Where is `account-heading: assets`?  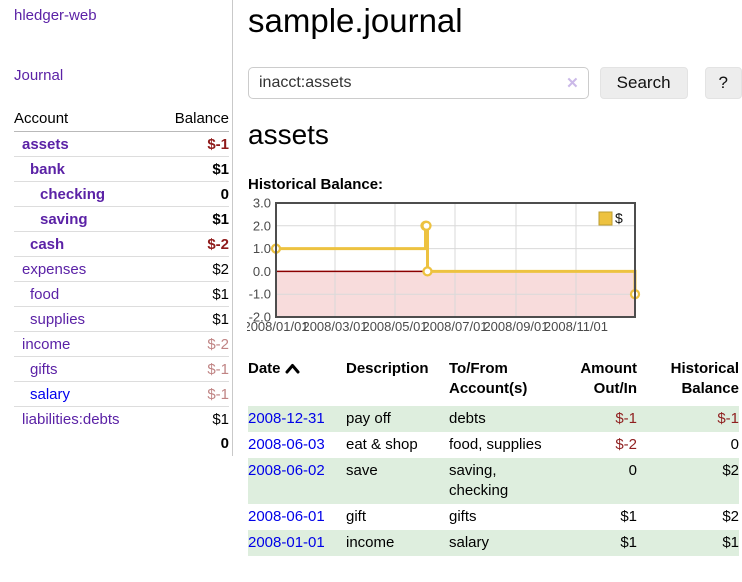 account-heading: assets is located at coordinates (288, 134).